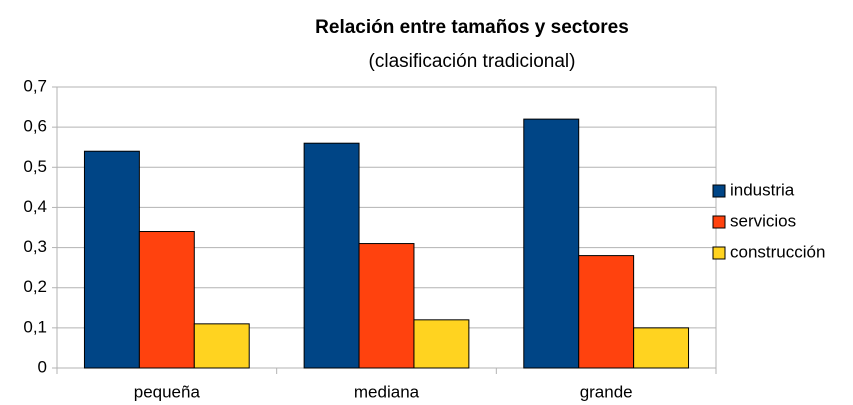 The height and width of the screenshot is (405, 853). What do you see at coordinates (472, 61) in the screenshot?
I see `chart-subtitle: (clasificación tradicional)` at bounding box center [472, 61].